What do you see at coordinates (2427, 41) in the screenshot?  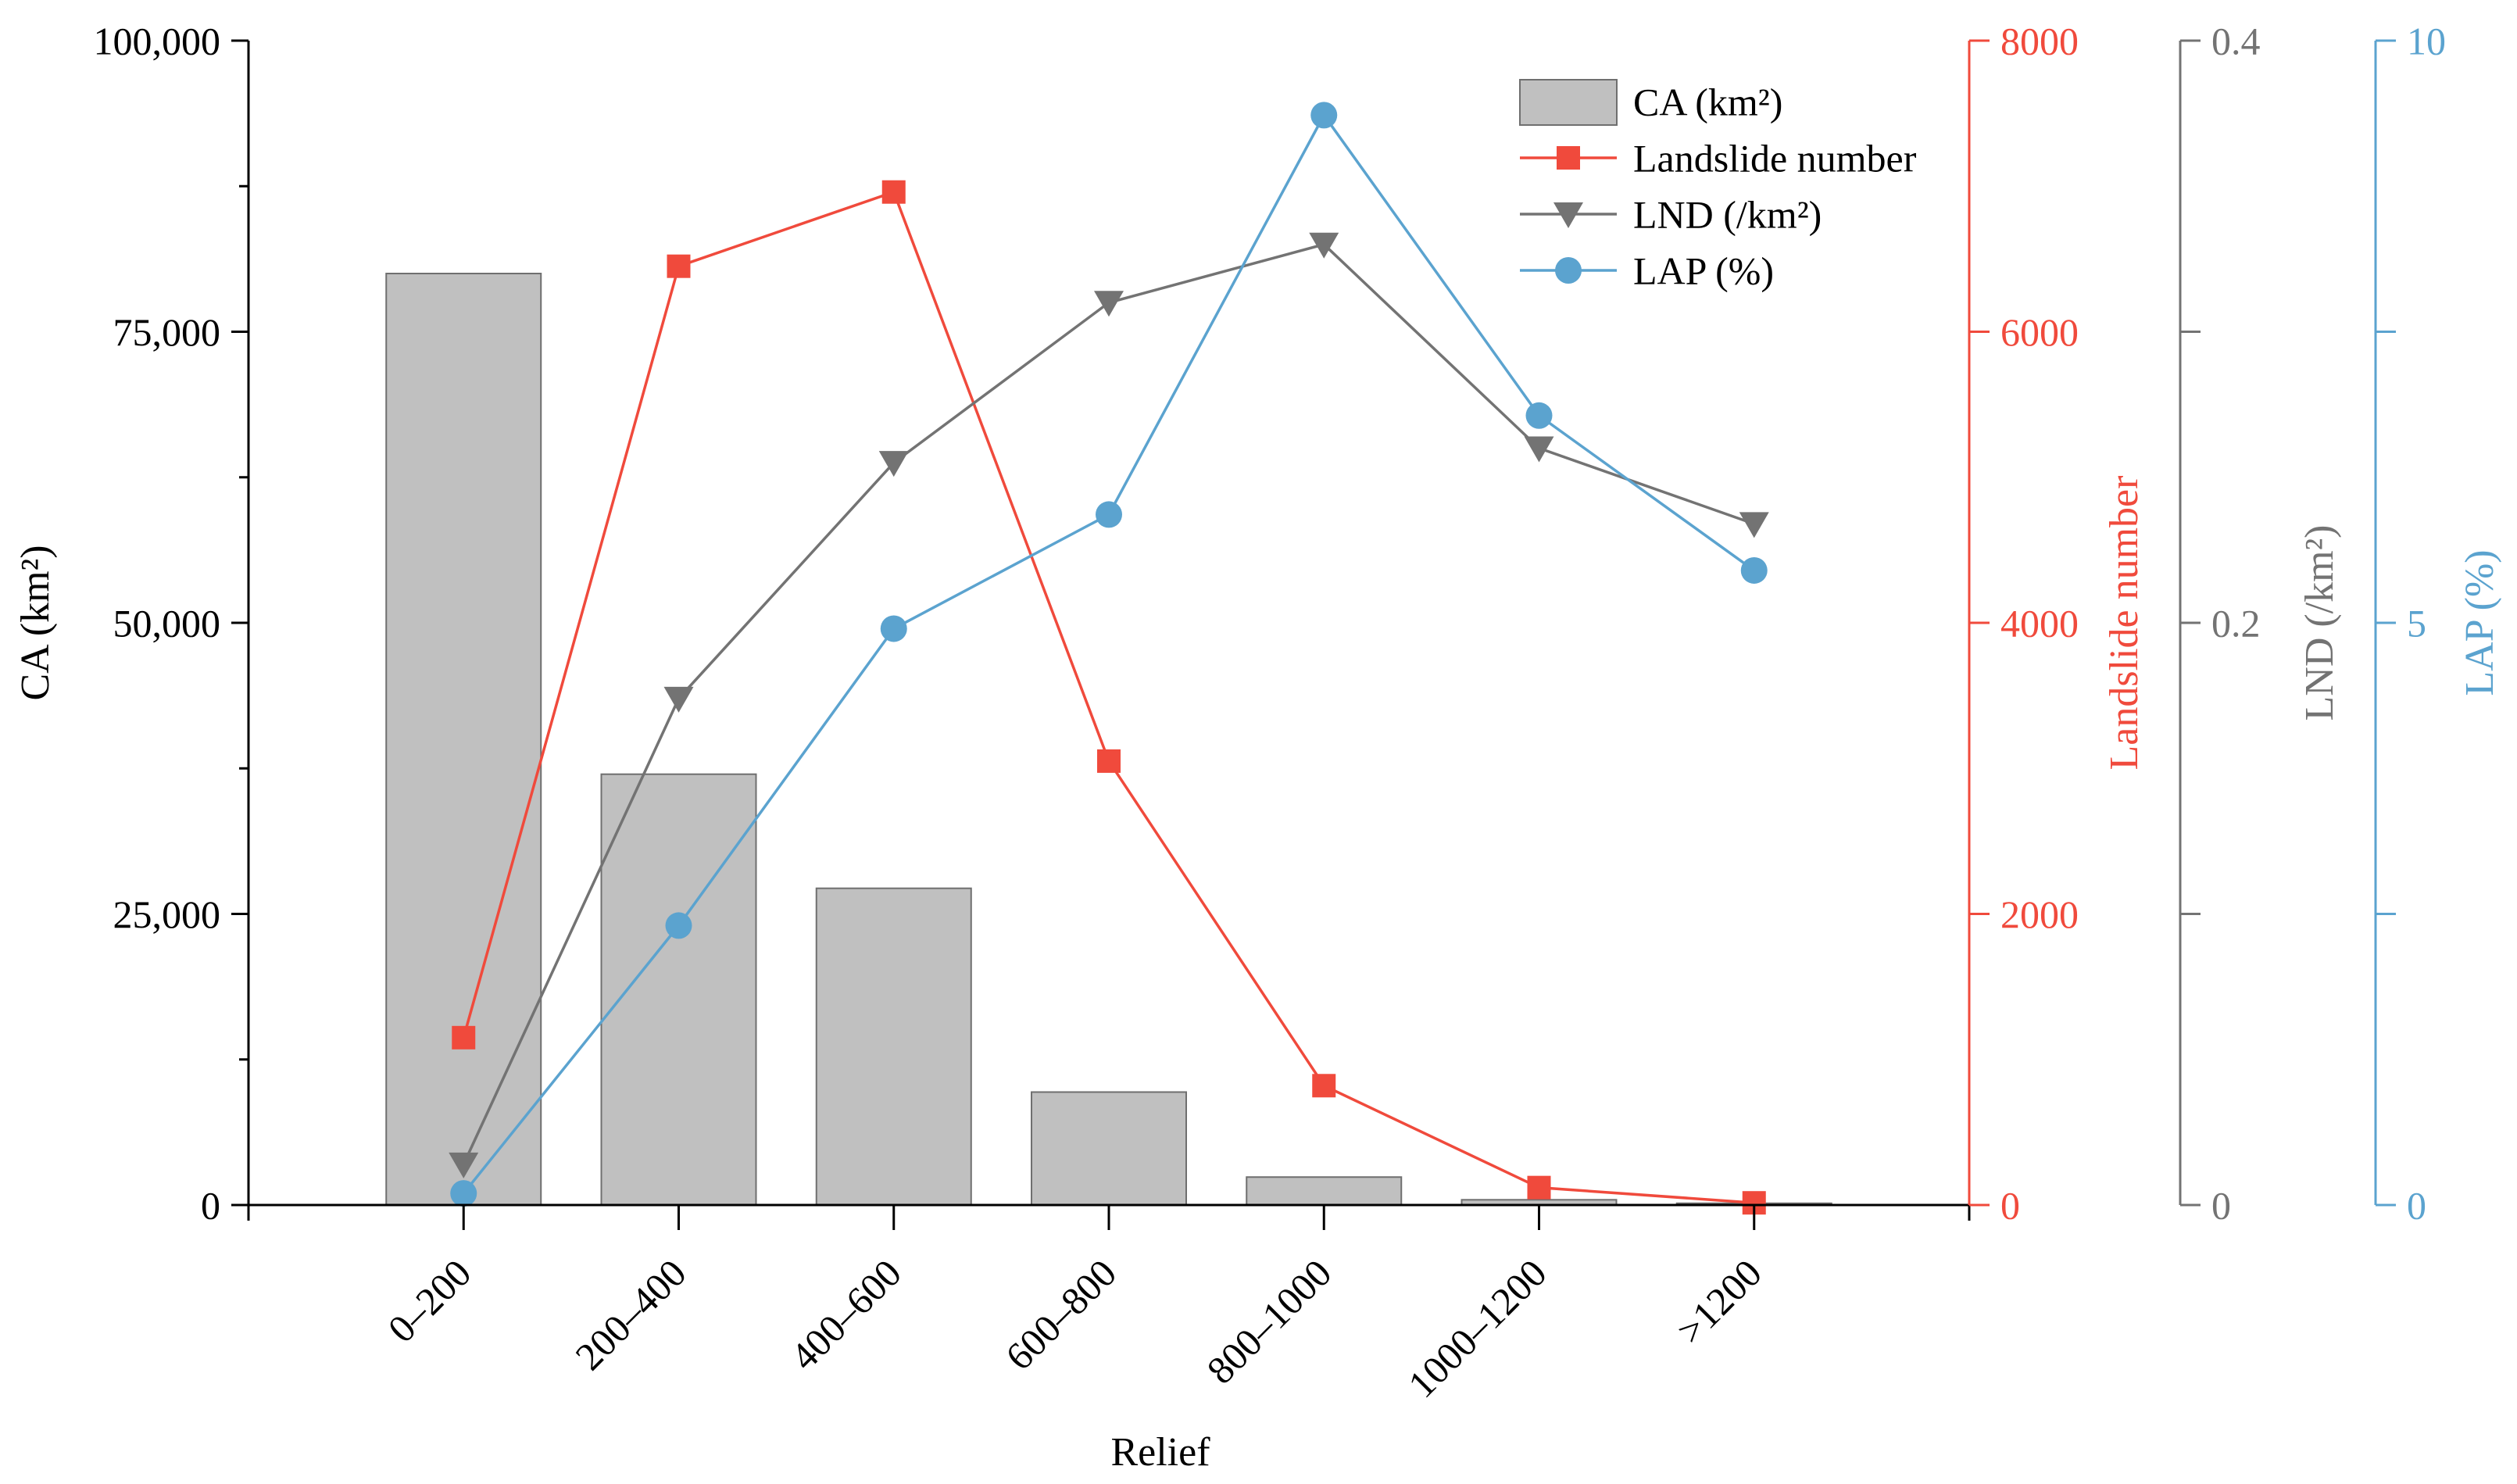 I see `right3-tick-label: 10` at bounding box center [2427, 41].